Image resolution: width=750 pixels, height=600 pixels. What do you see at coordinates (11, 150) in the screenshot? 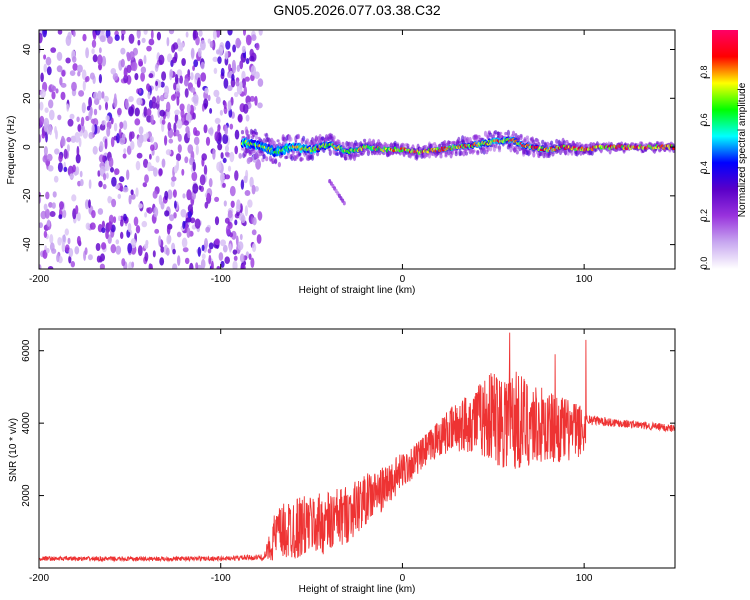
I see `spectrogram-y-label: Frequency (Hz)` at bounding box center [11, 150].